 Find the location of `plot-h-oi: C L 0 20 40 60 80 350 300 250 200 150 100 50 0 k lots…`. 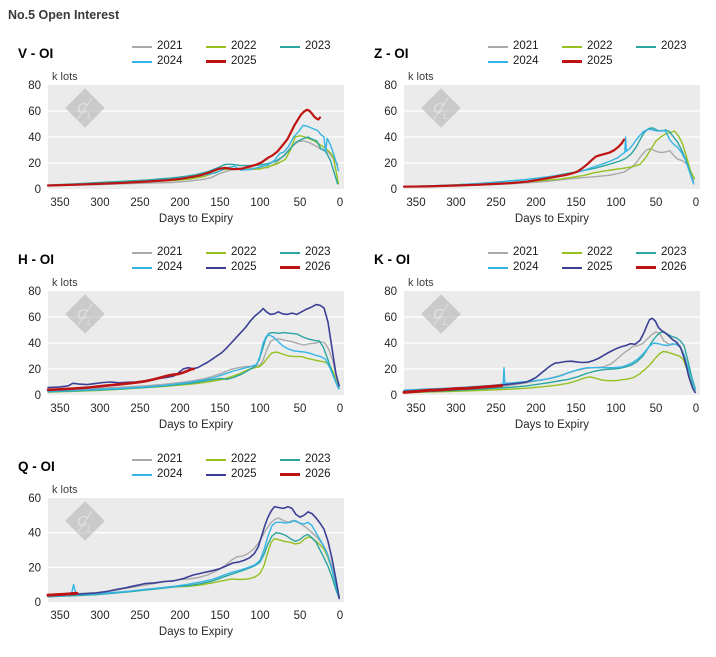

plot-h-oi: C L 0 20 40 60 80 350 300 250 200 150 100 50 0 k lots… is located at coordinates (186, 354).